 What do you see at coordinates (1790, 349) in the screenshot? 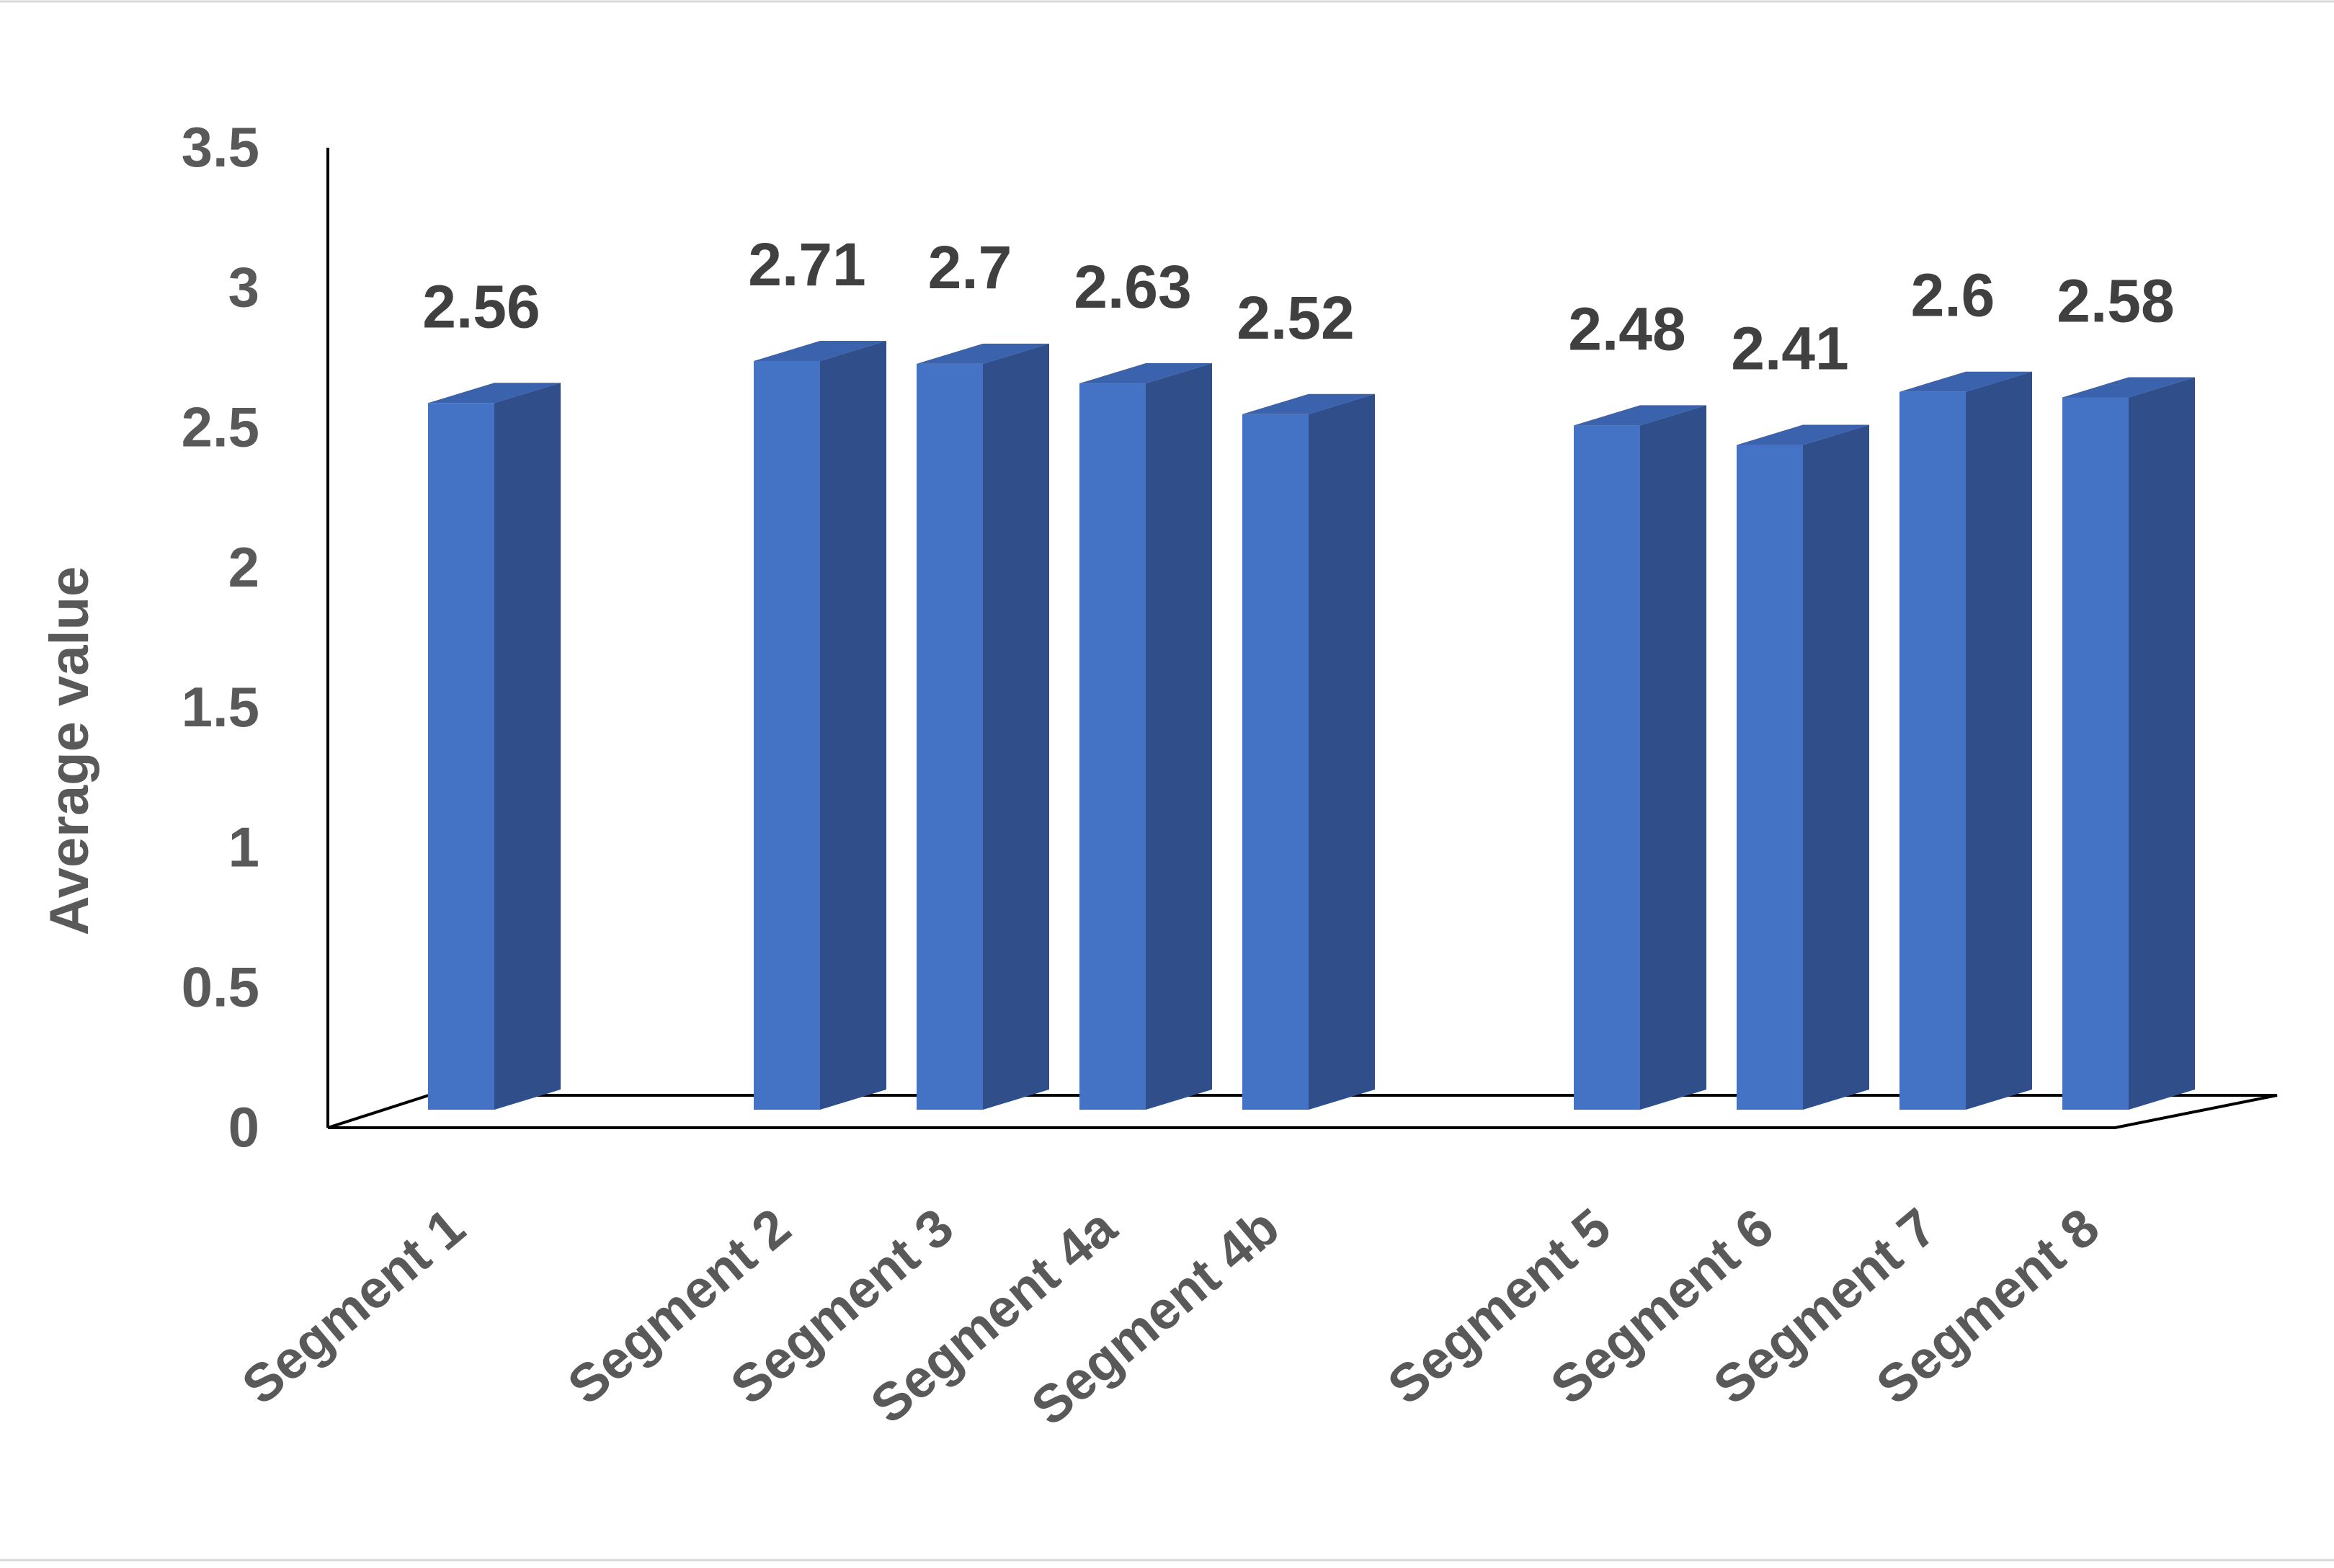
I see `data-label: 2.41` at bounding box center [1790, 349].